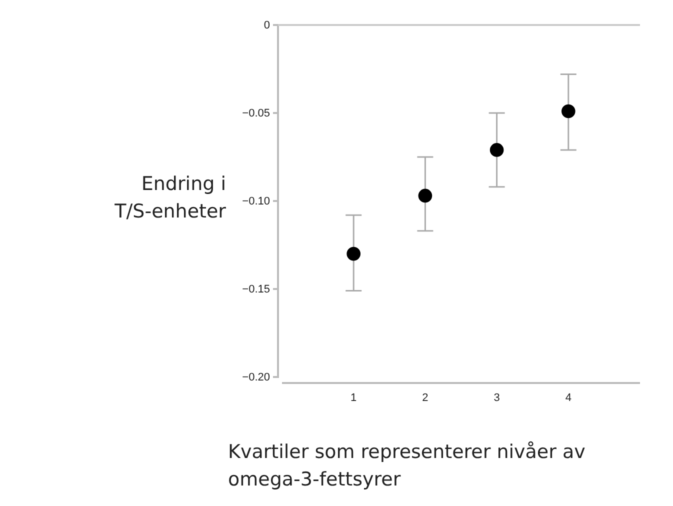  What do you see at coordinates (568, 398) in the screenshot?
I see `x-tick-label: 4` at bounding box center [568, 398].